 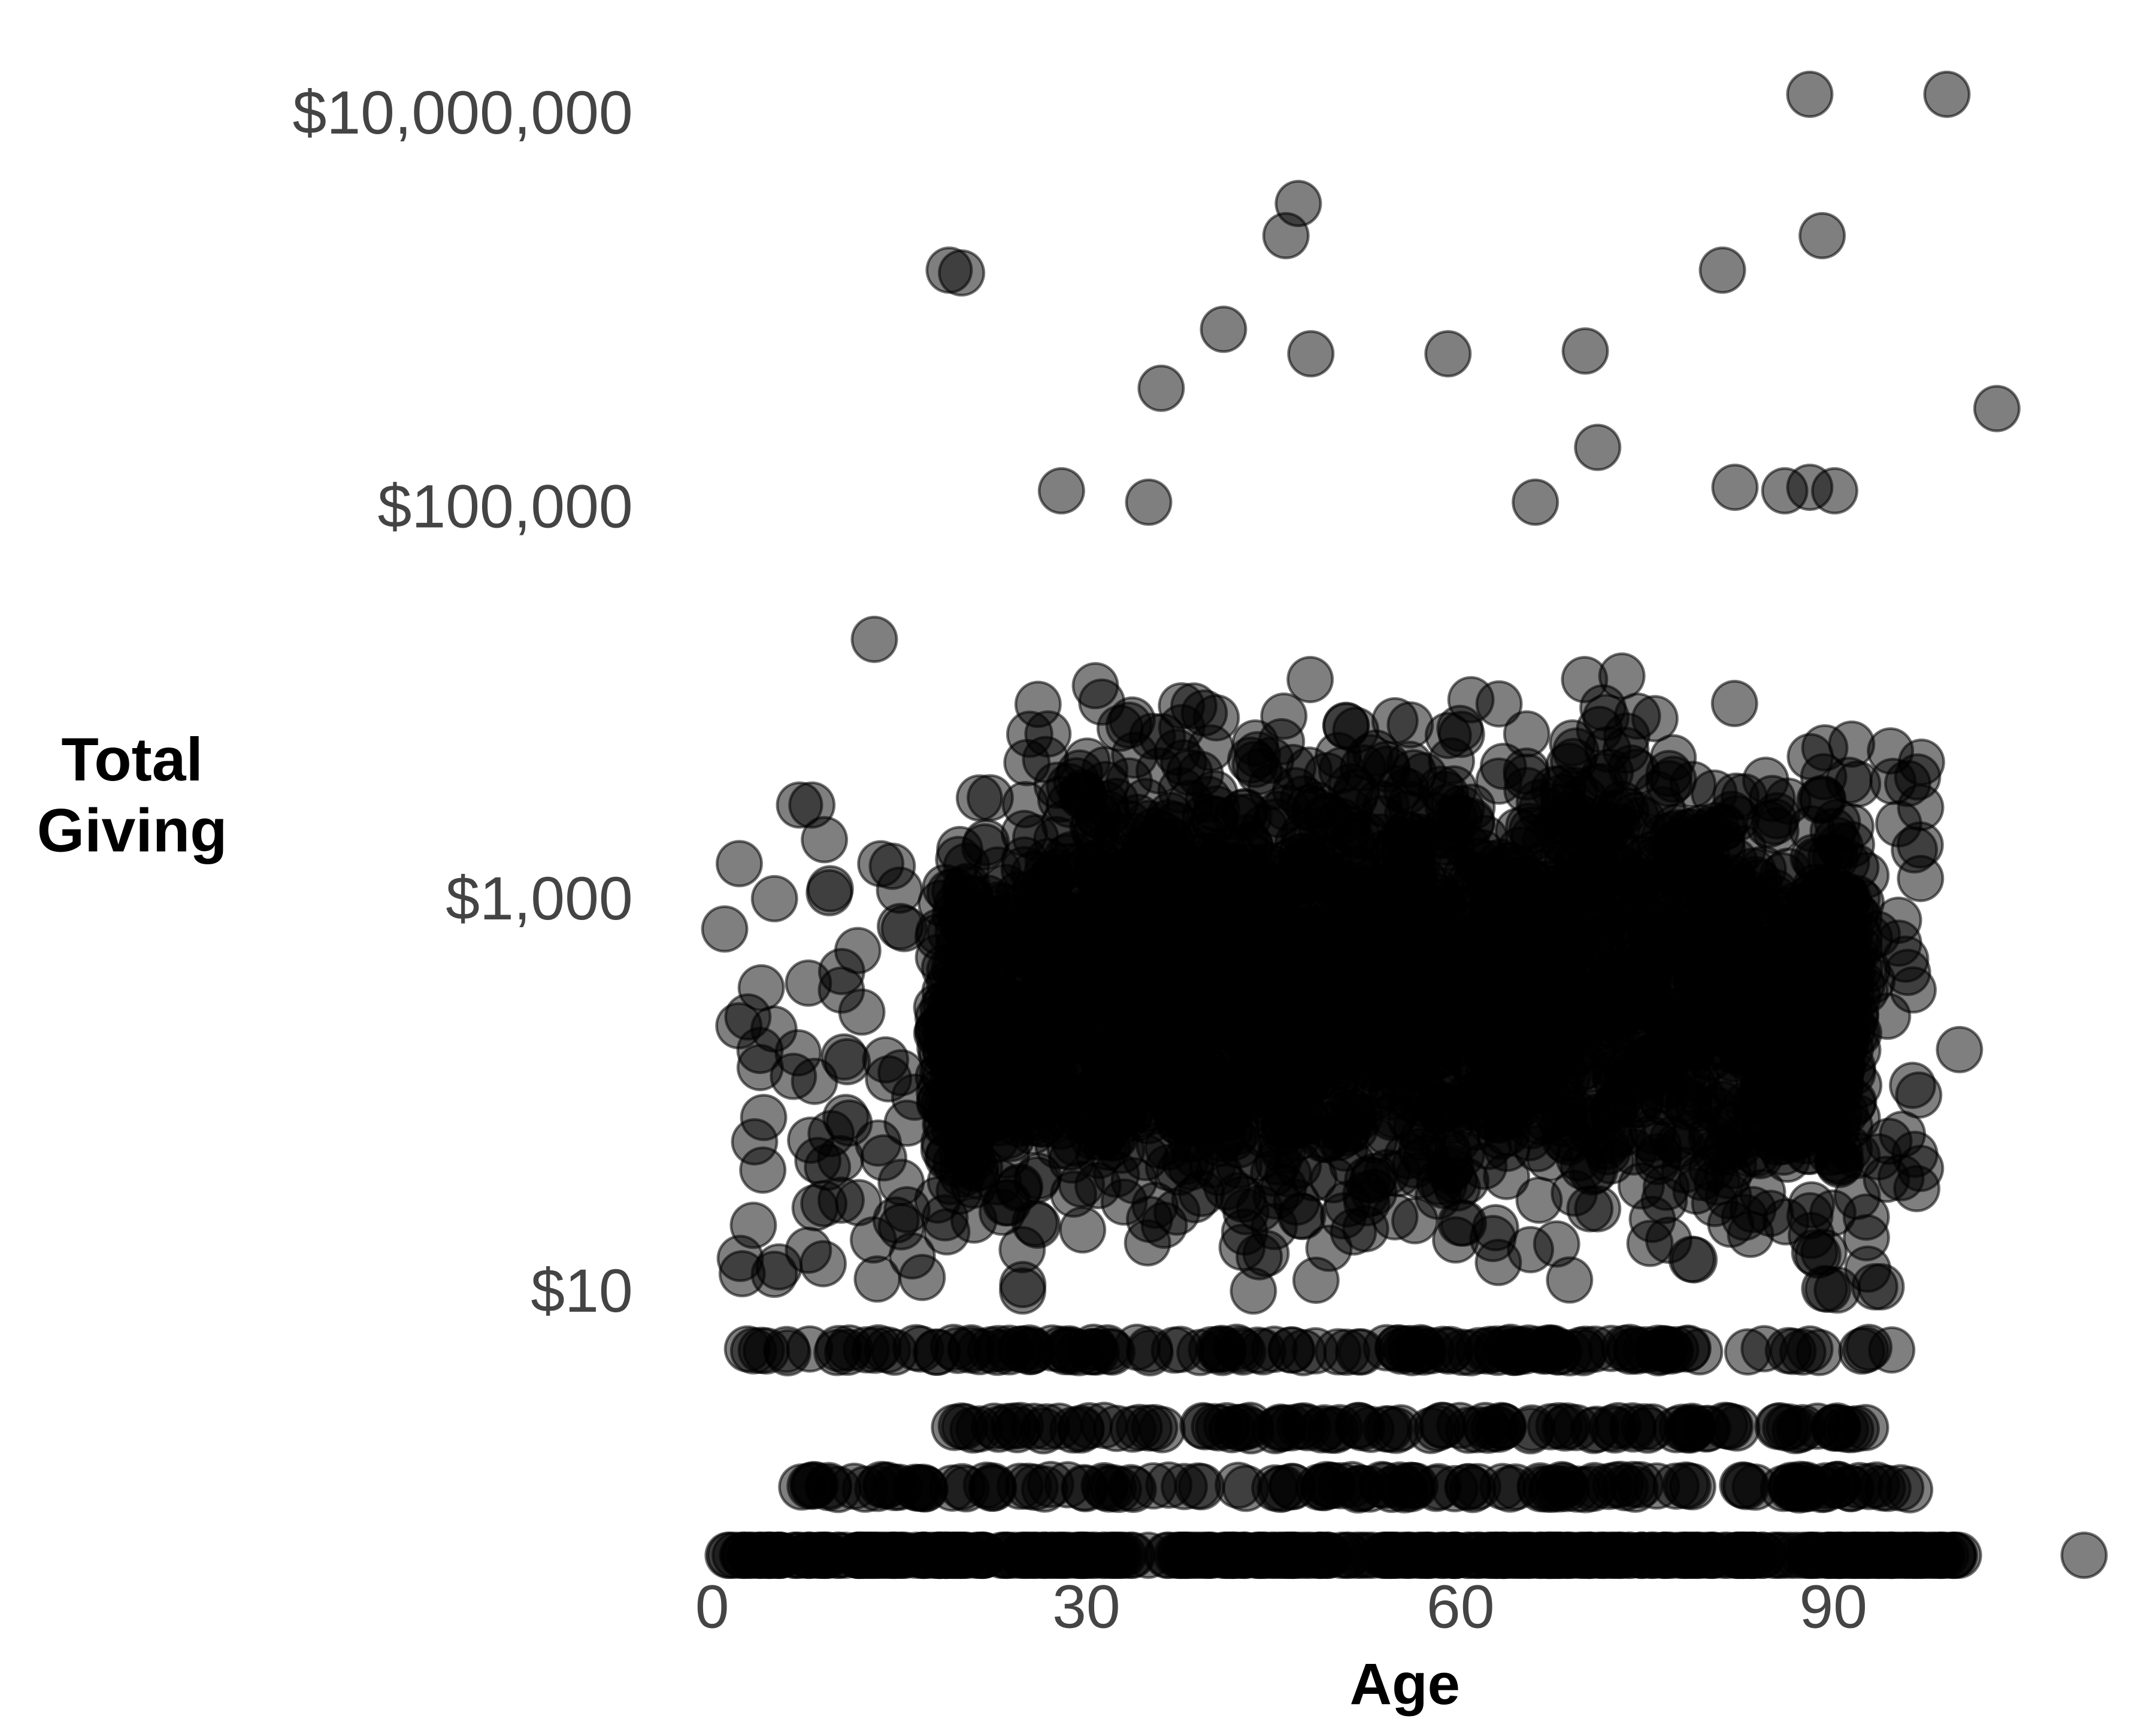 I want to click on y-axis-title-line-1: Total, so click(x=132, y=759).